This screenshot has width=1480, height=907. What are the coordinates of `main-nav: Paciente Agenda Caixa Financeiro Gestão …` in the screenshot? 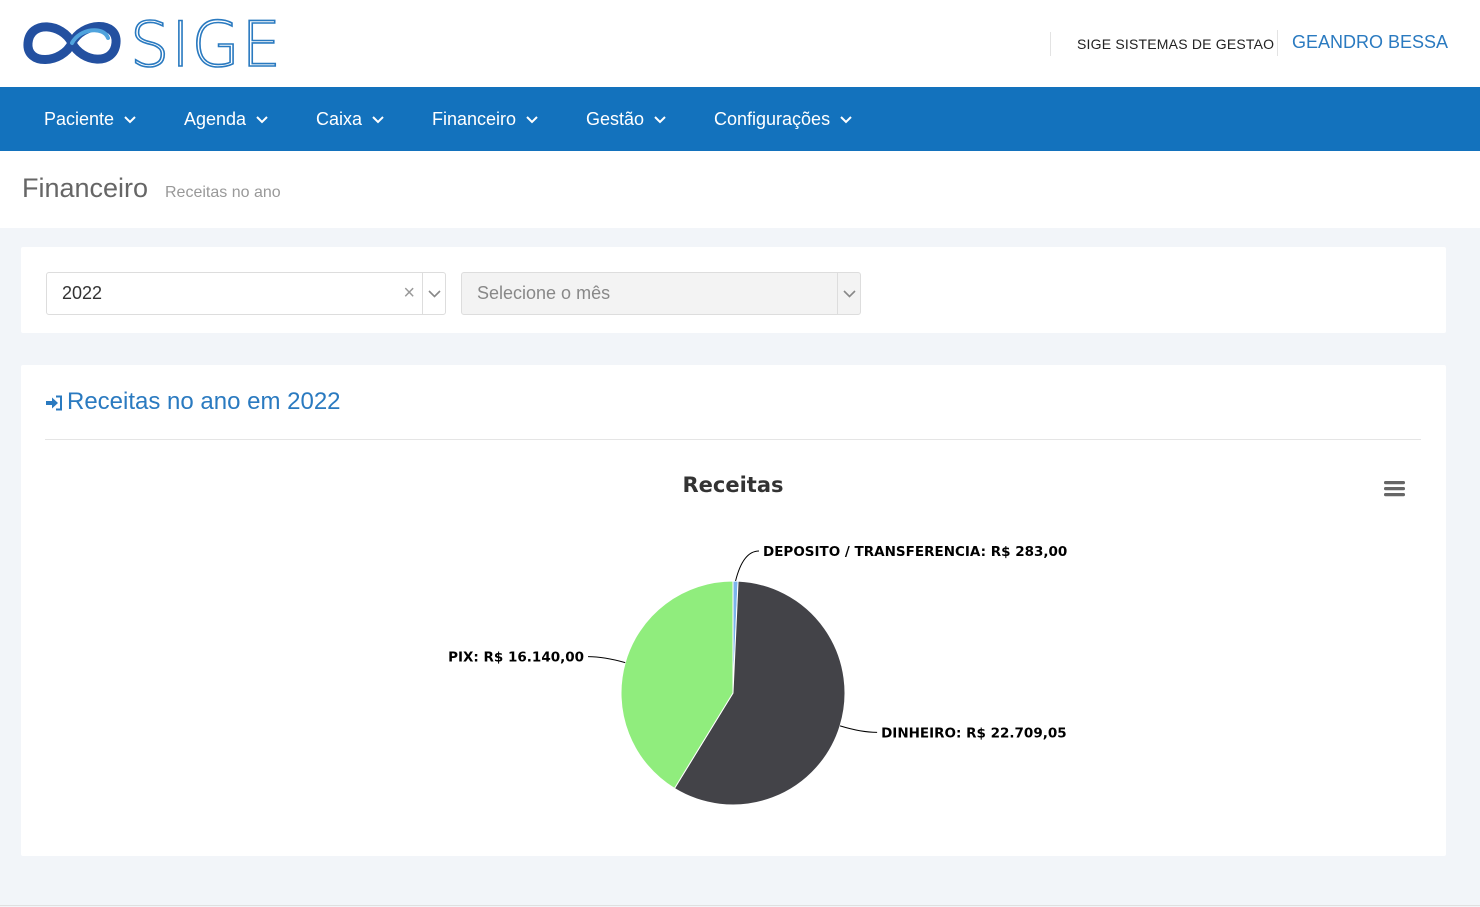 It's located at (740, 119).